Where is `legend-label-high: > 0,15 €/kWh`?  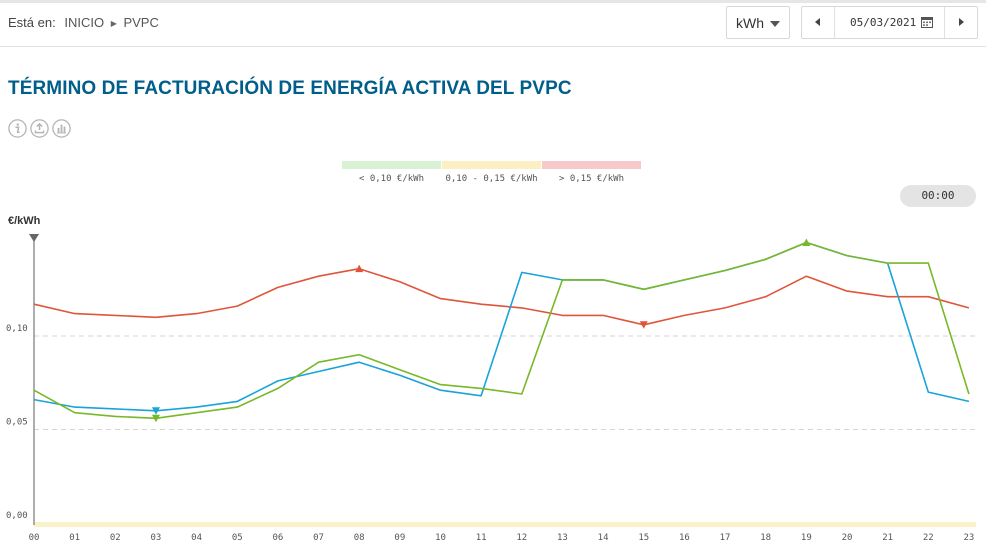 legend-label-high: > 0,15 €/kWh is located at coordinates (591, 179).